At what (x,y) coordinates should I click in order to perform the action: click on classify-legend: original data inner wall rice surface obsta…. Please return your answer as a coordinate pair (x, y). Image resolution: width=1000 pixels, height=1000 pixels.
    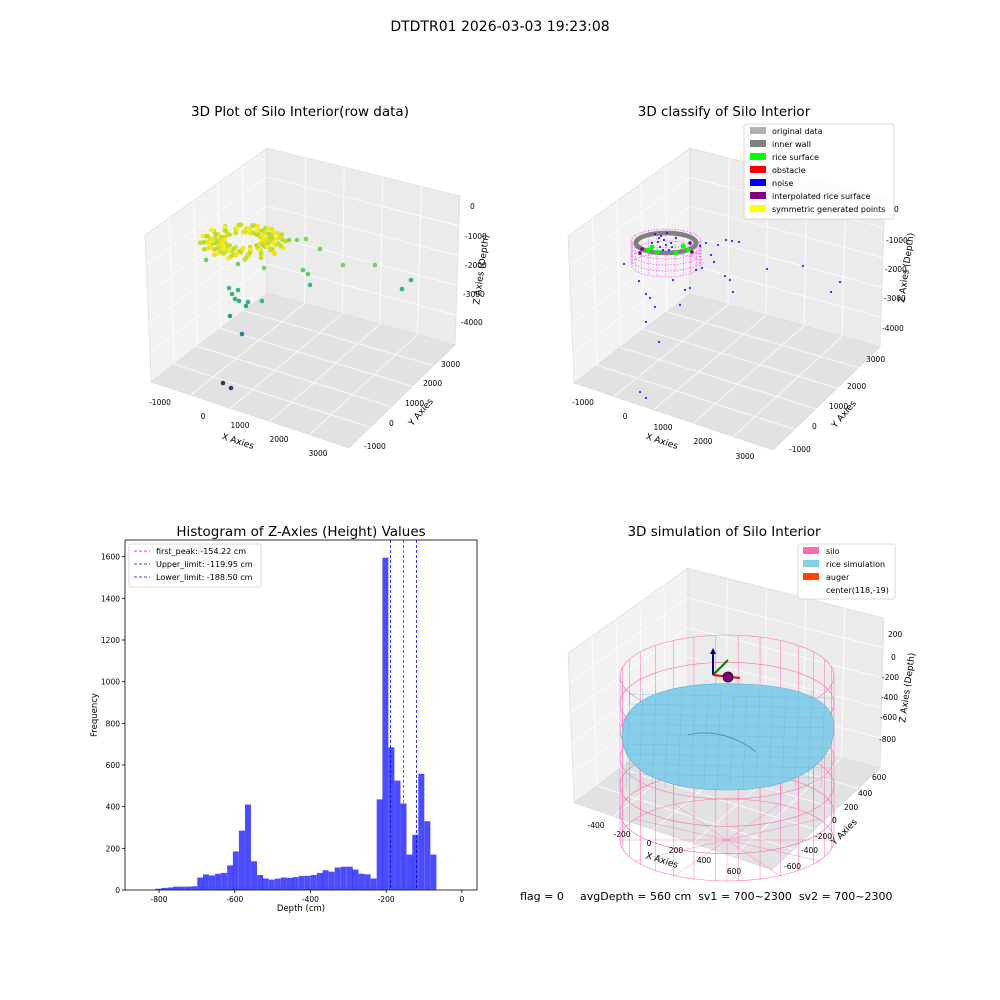
    Looking at the image, I should click on (819, 171).